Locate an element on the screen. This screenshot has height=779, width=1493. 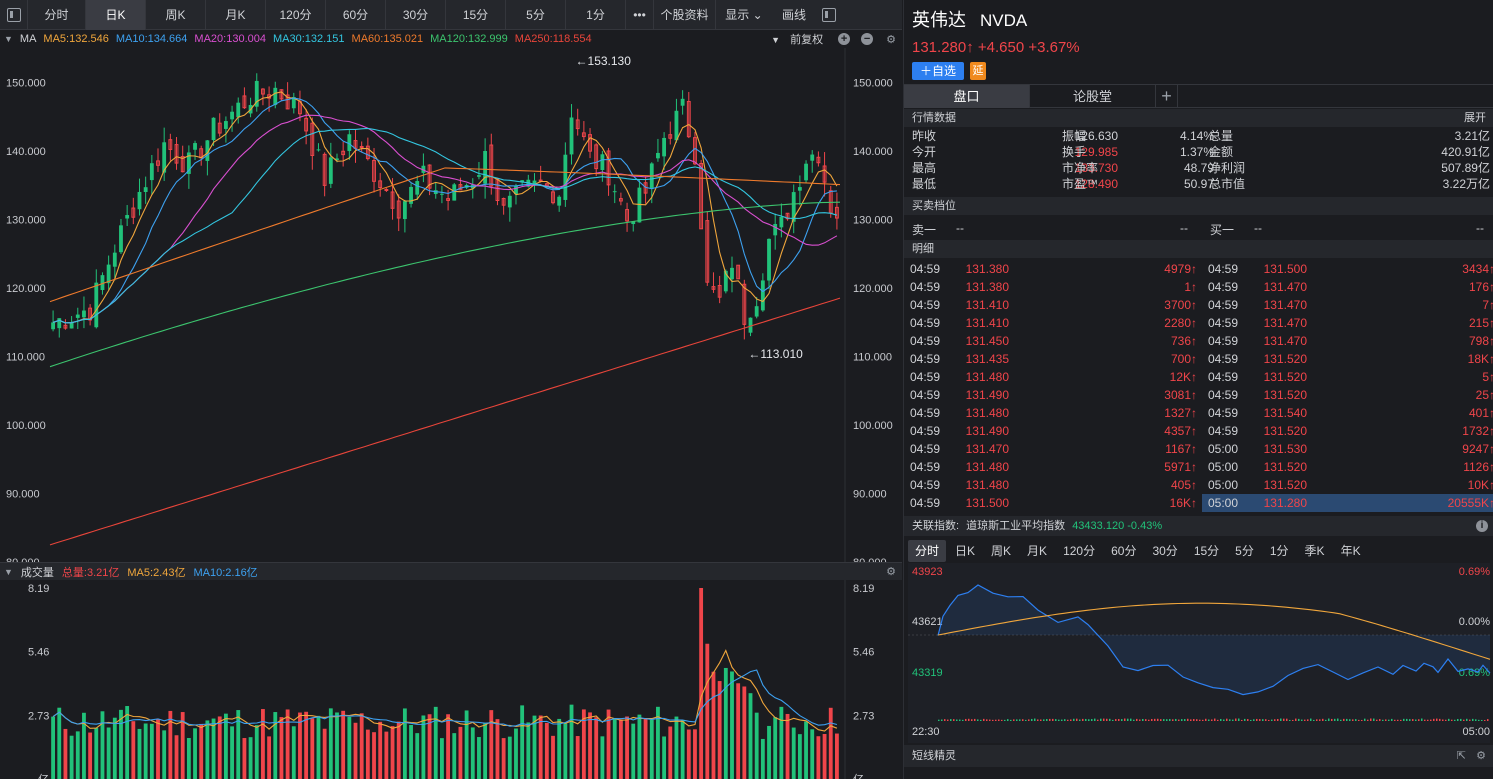
index-period-tab: 120分 is located at coordinates (1079, 551).